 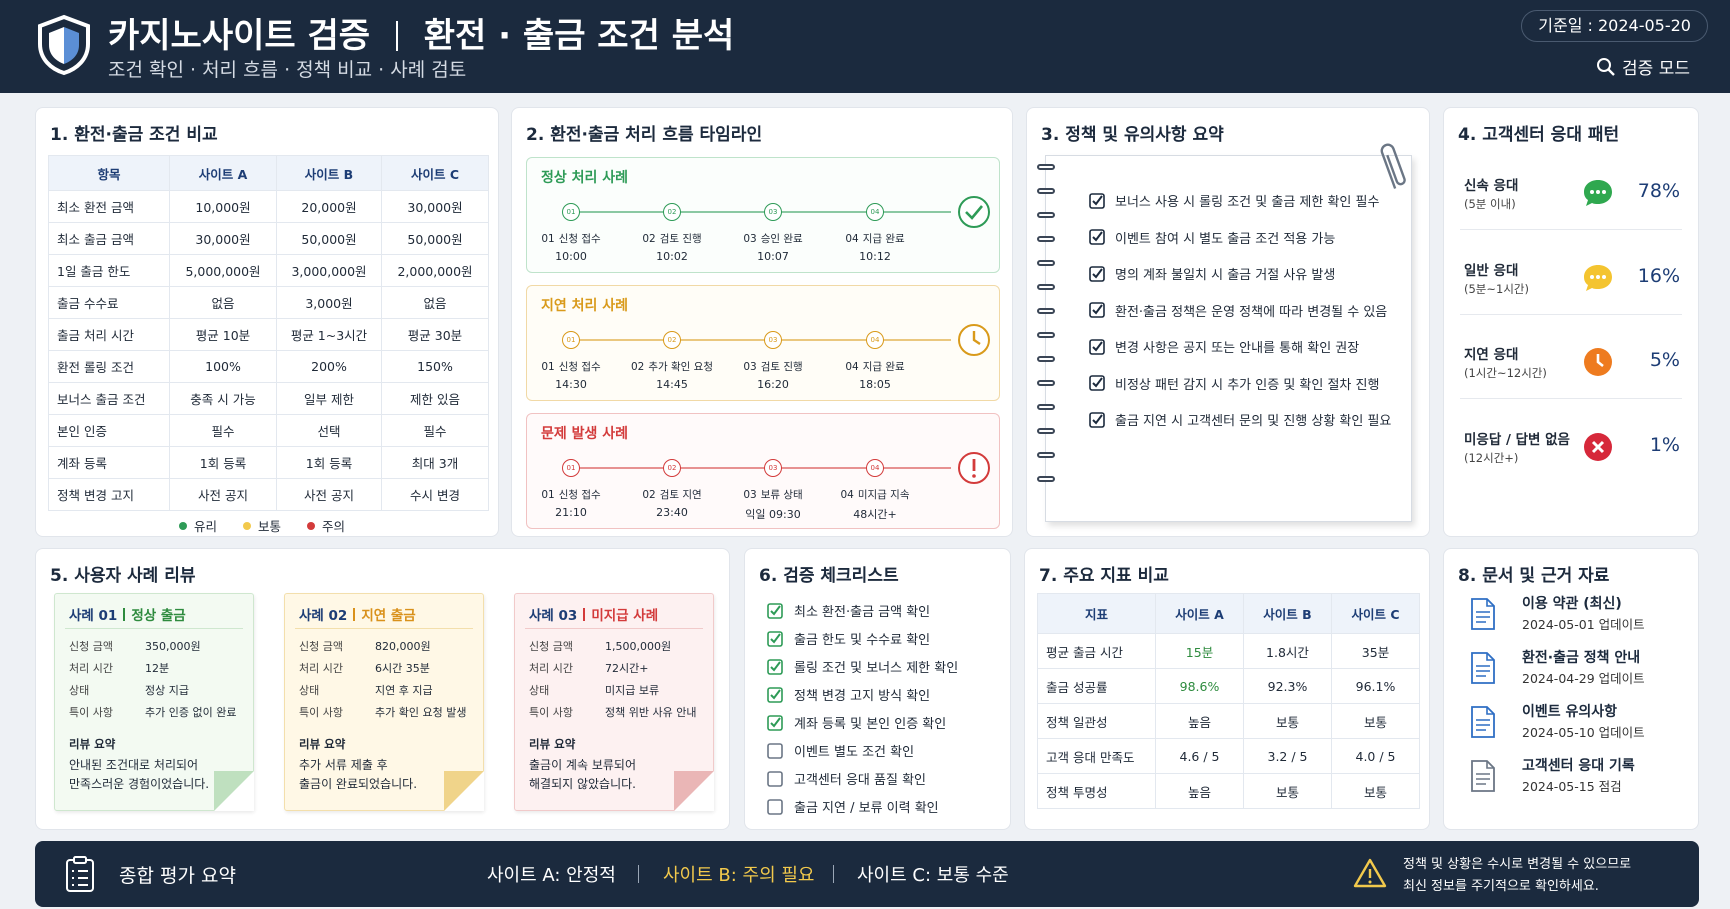 What do you see at coordinates (388, 616) in the screenshot?
I see `card-tag: 지연 출금` at bounding box center [388, 616].